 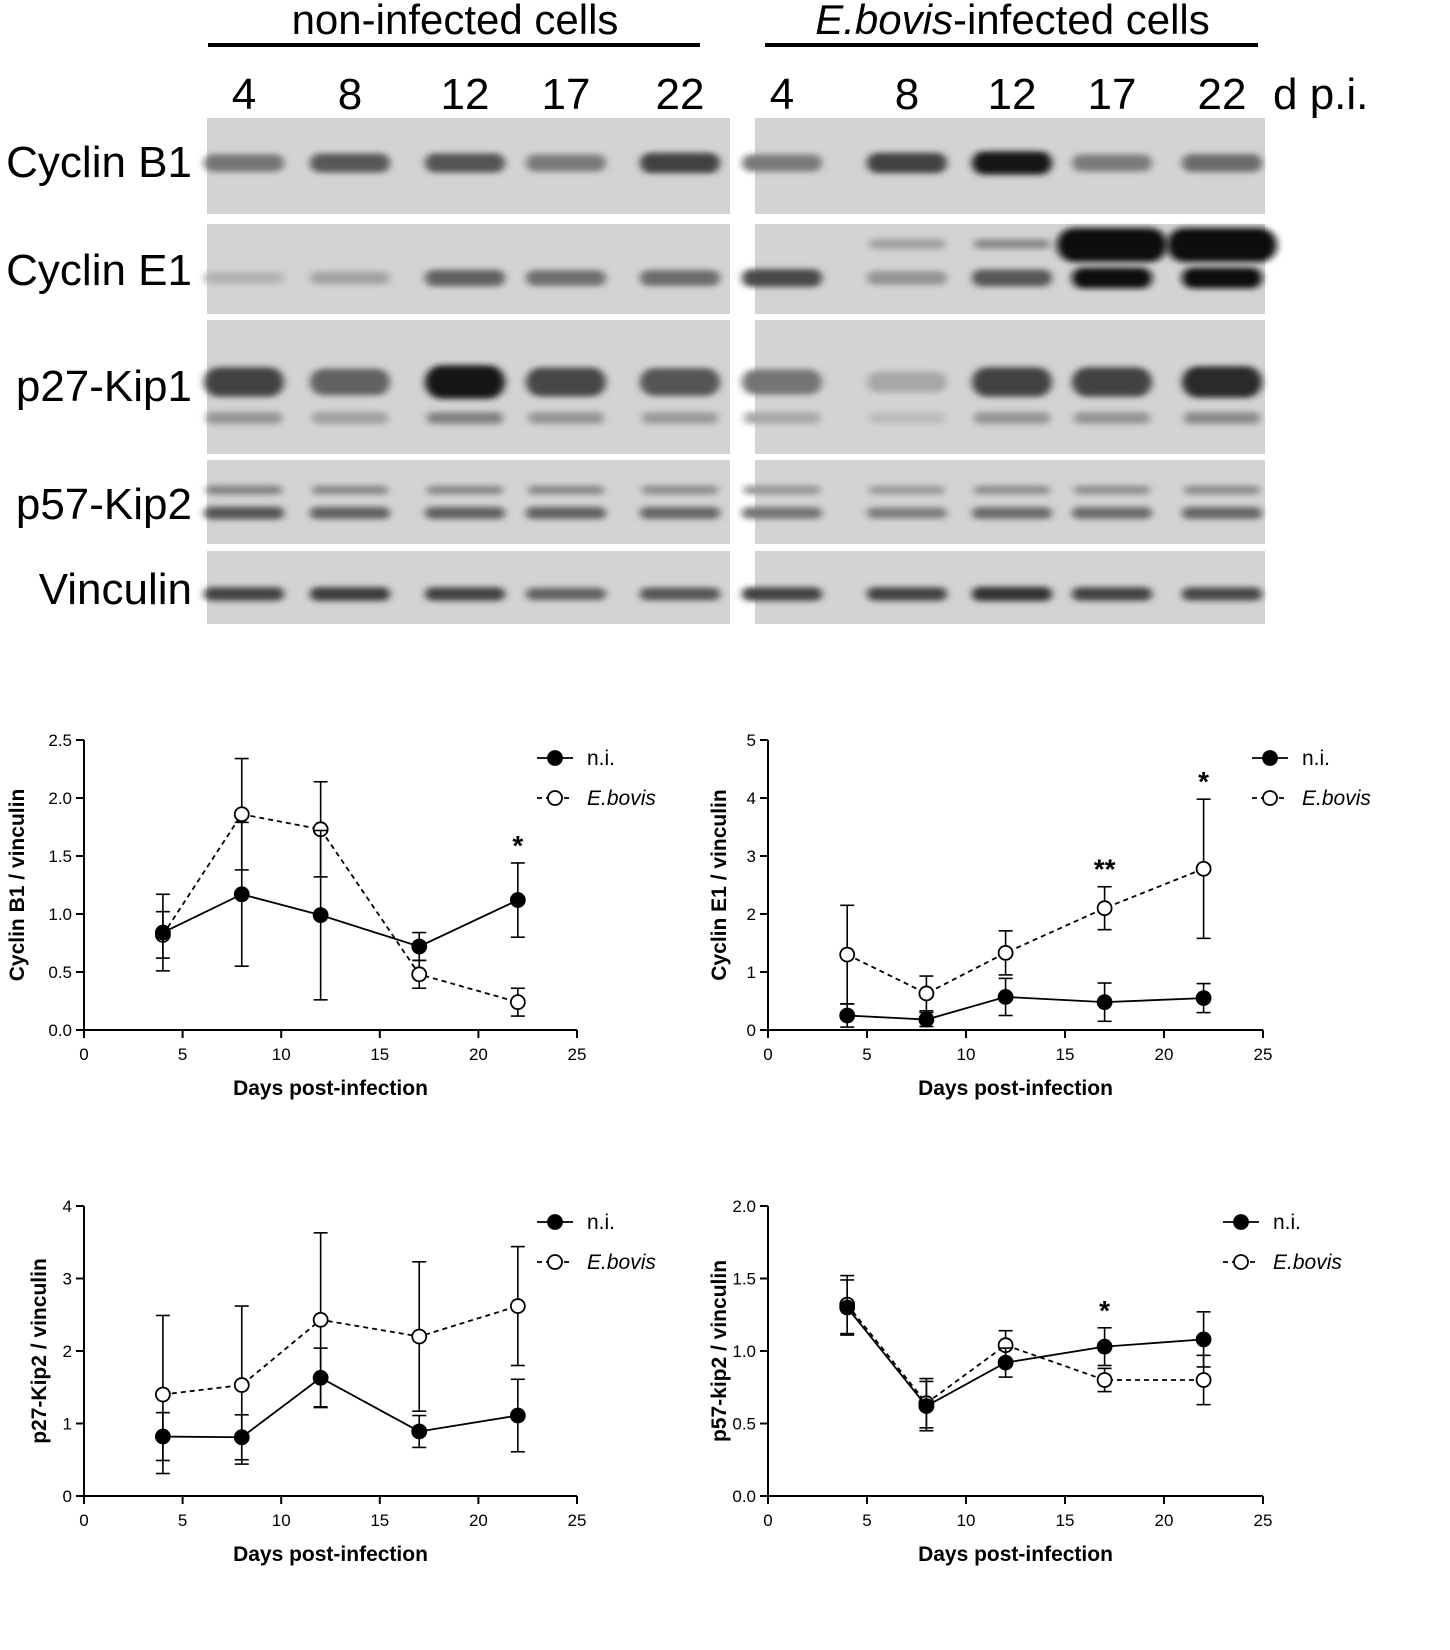 I want to click on x-tick-label: 15, so click(x=379, y=1054).